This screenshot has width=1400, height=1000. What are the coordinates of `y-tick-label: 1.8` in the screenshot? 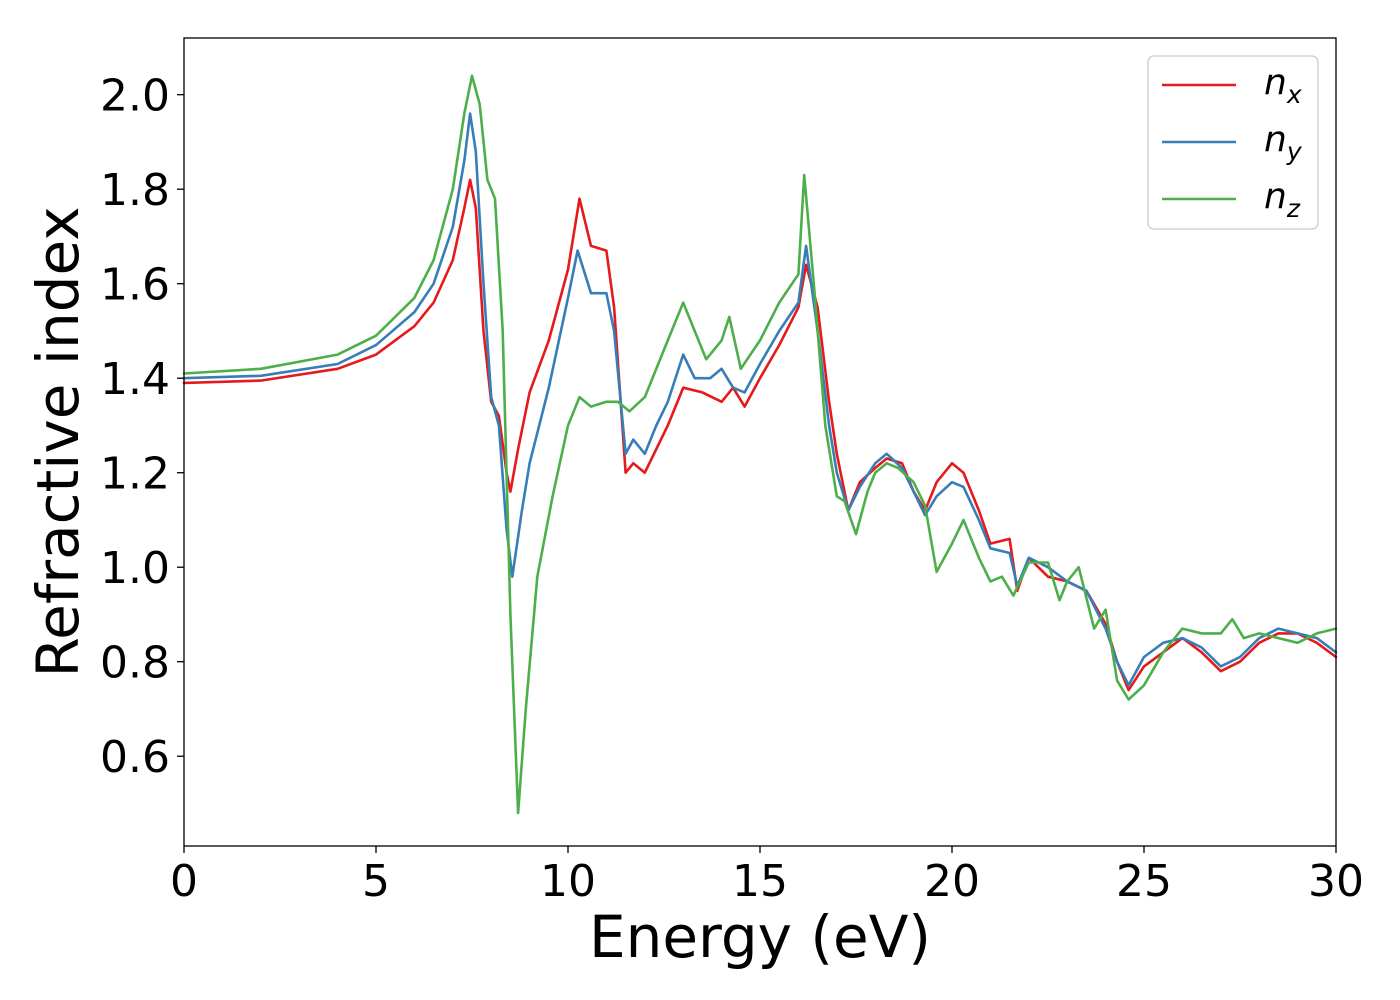 It's located at (135, 190).